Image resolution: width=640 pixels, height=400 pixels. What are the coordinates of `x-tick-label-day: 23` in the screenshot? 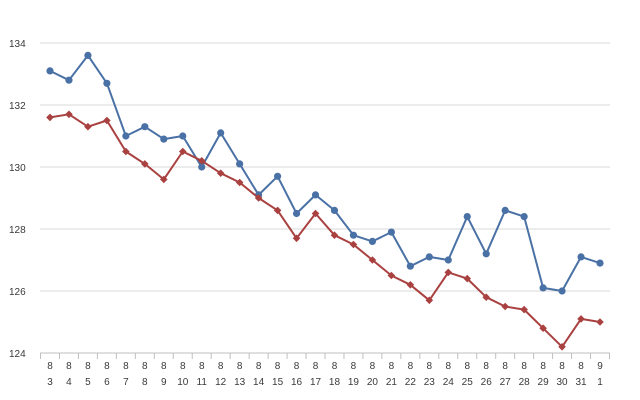 It's located at (430, 382).